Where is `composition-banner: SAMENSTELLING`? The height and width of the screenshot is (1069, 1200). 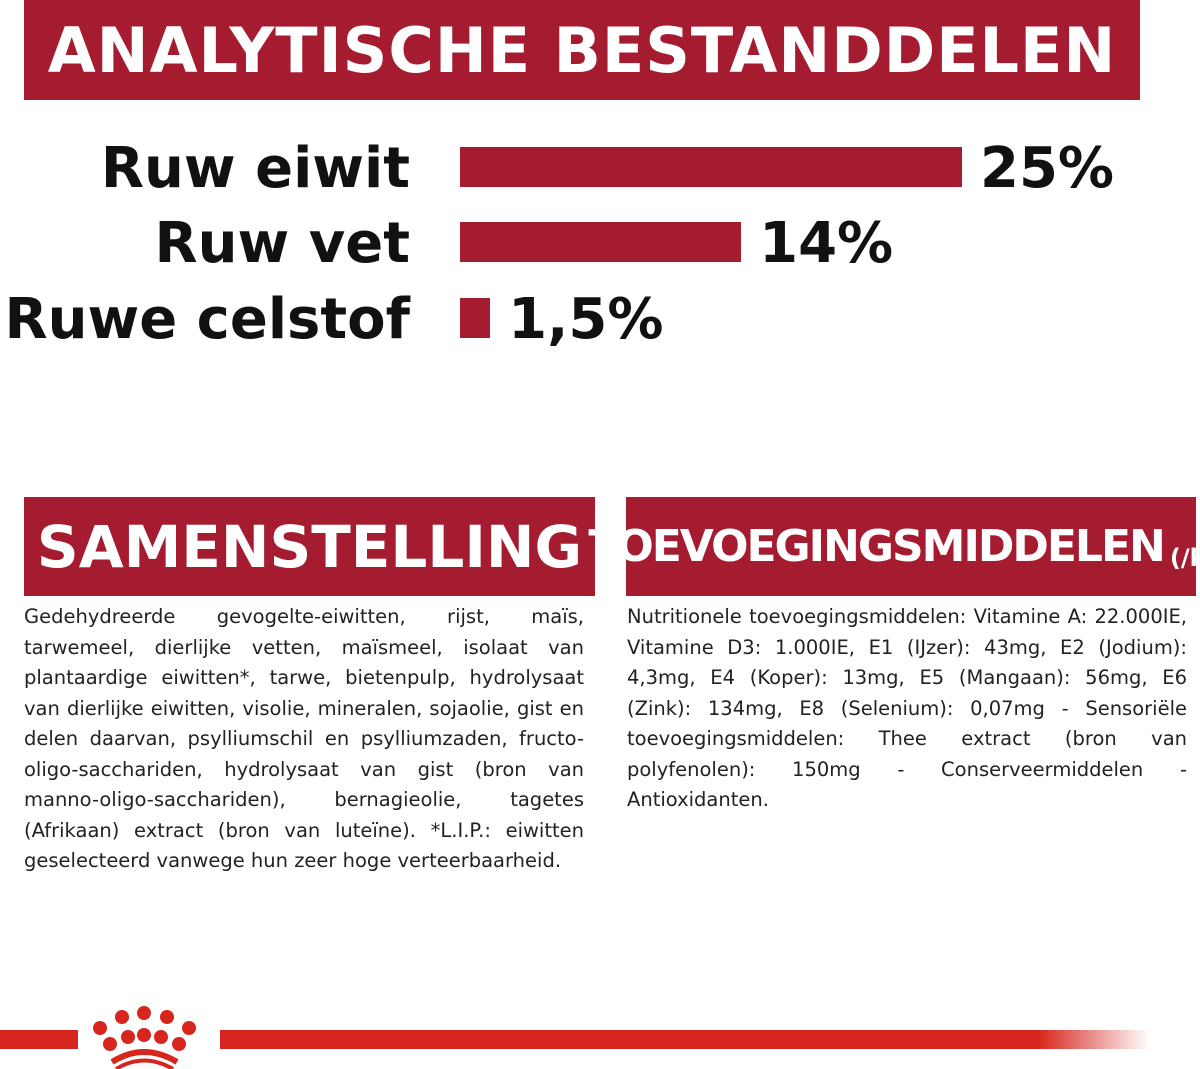 composition-banner: SAMENSTELLING is located at coordinates (309, 546).